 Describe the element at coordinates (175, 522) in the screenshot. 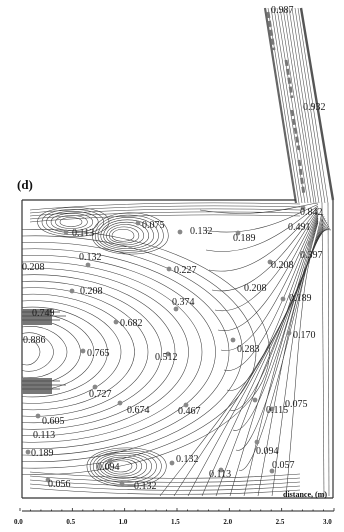

I see `x-tick-label: 1.5` at that location.